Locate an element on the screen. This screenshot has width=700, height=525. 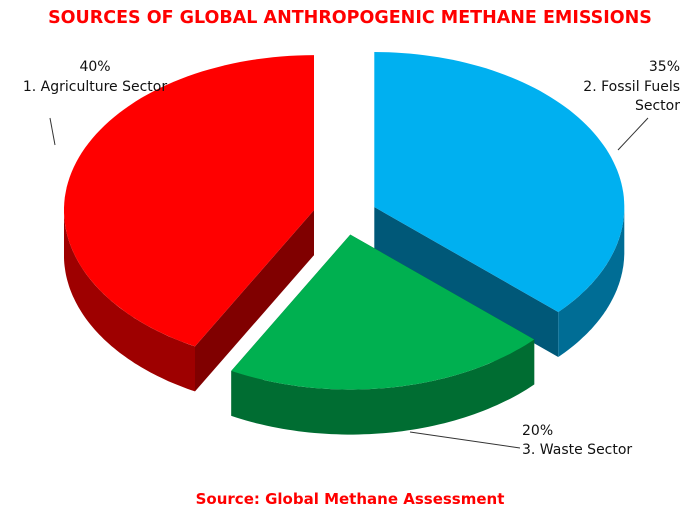
pie-slice is located at coordinates (383, 312).